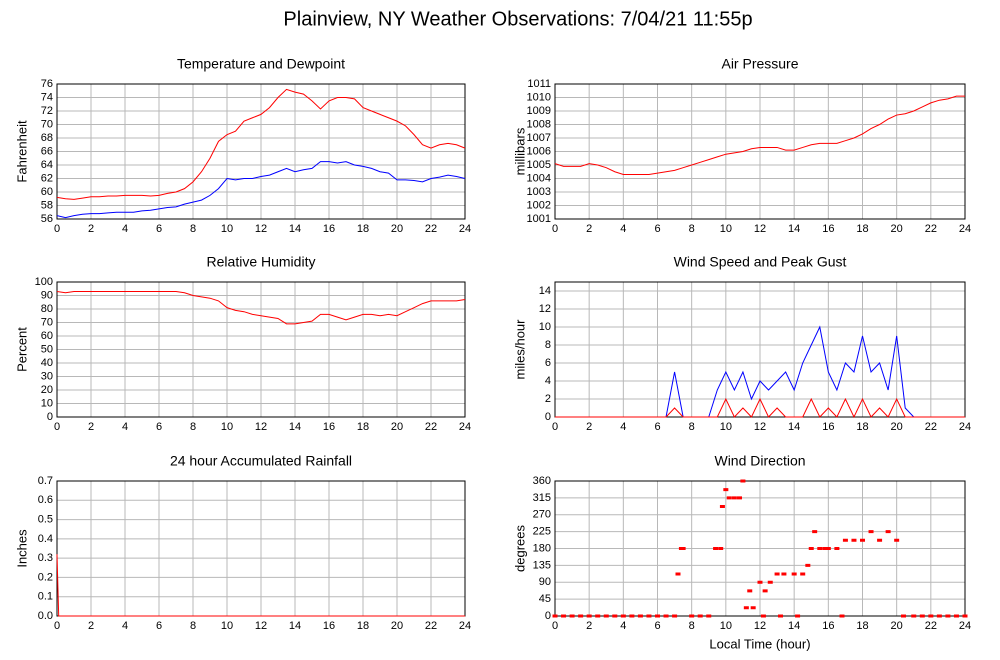 This screenshot has width=1000, height=660. What do you see at coordinates (539, 151) in the screenshot?
I see `y-tick-label: 1006` at bounding box center [539, 151].